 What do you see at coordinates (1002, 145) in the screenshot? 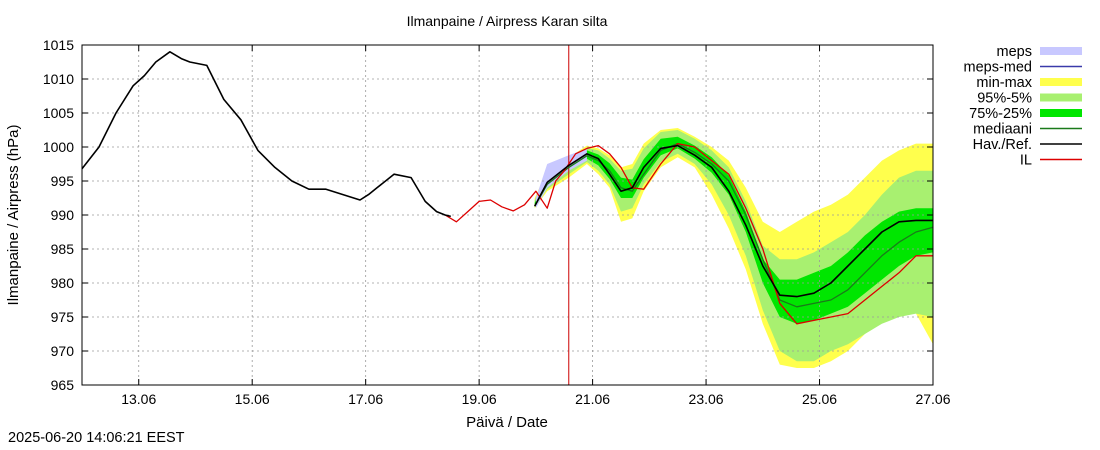
I see `legend-label-hav_ref: Hav./Ref.` at bounding box center [1002, 145].